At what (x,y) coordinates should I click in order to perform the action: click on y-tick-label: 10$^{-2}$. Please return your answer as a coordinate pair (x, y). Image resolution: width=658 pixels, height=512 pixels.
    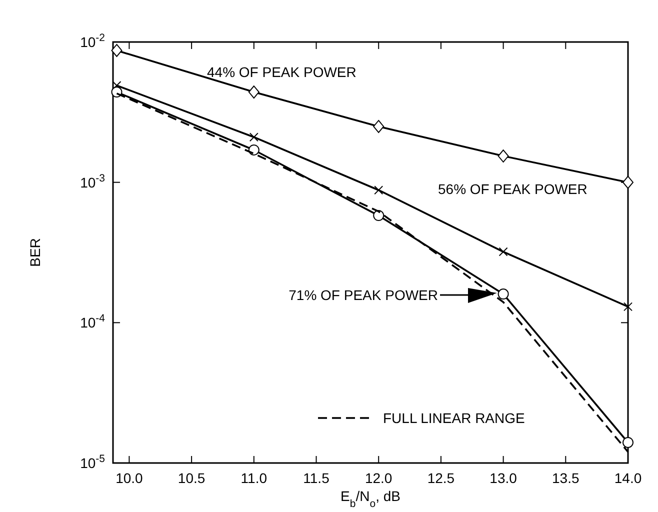
    Looking at the image, I should click on (93, 41).